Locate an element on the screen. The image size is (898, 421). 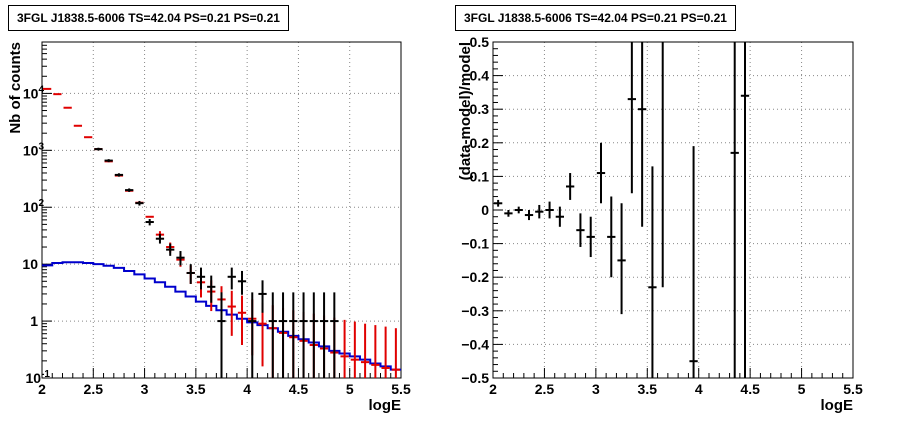
y-tick-exponent: -1 is located at coordinates (45, 374).